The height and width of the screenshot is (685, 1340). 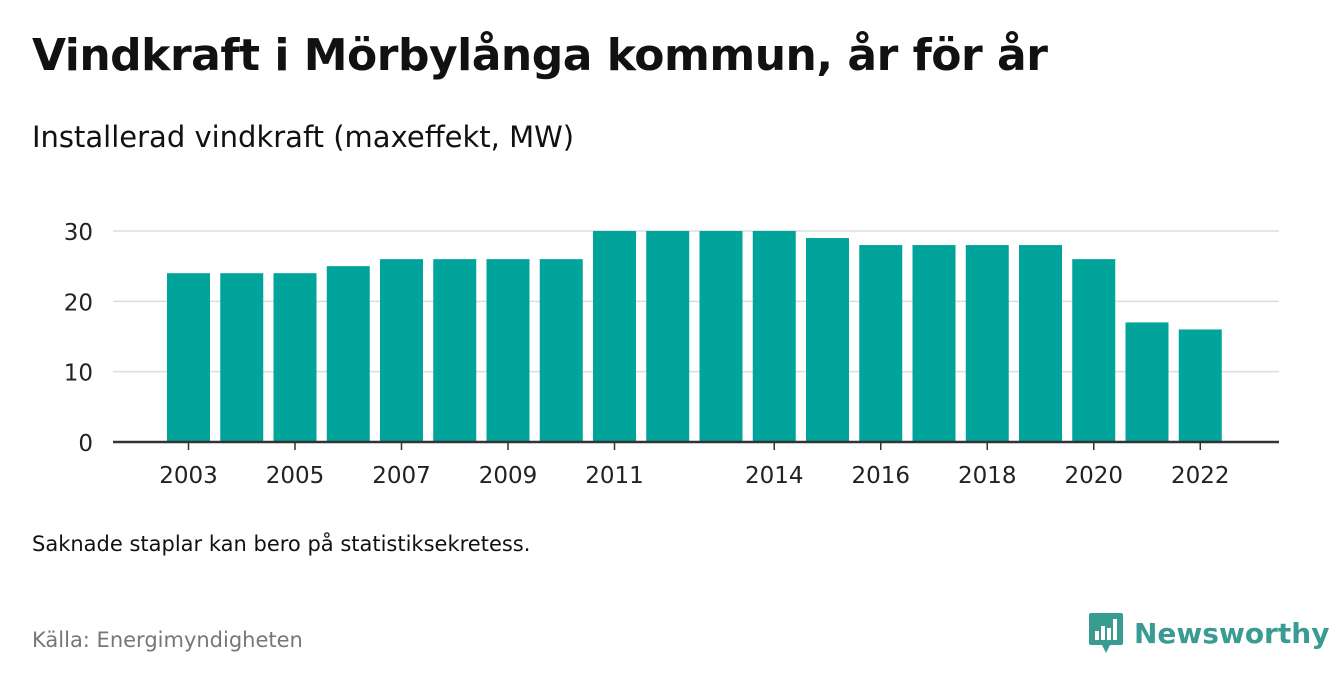 What do you see at coordinates (1094, 350) in the screenshot?
I see `bar-2020` at bounding box center [1094, 350].